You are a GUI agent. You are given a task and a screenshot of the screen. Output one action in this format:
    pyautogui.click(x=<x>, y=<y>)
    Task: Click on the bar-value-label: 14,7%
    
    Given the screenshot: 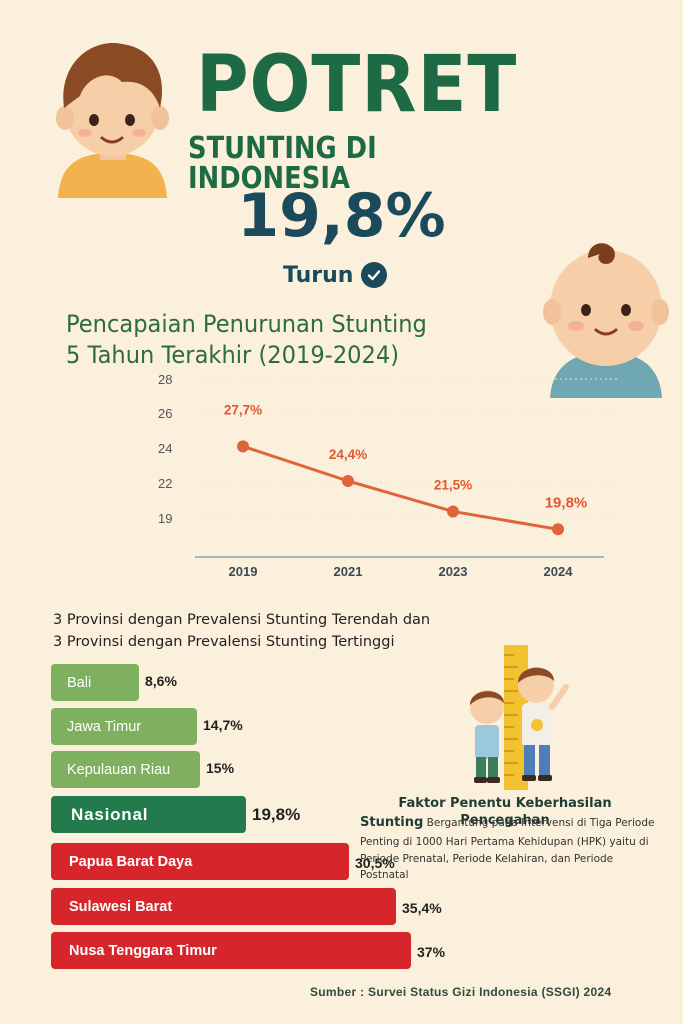 What is the action you would take?
    pyautogui.click(x=223, y=725)
    